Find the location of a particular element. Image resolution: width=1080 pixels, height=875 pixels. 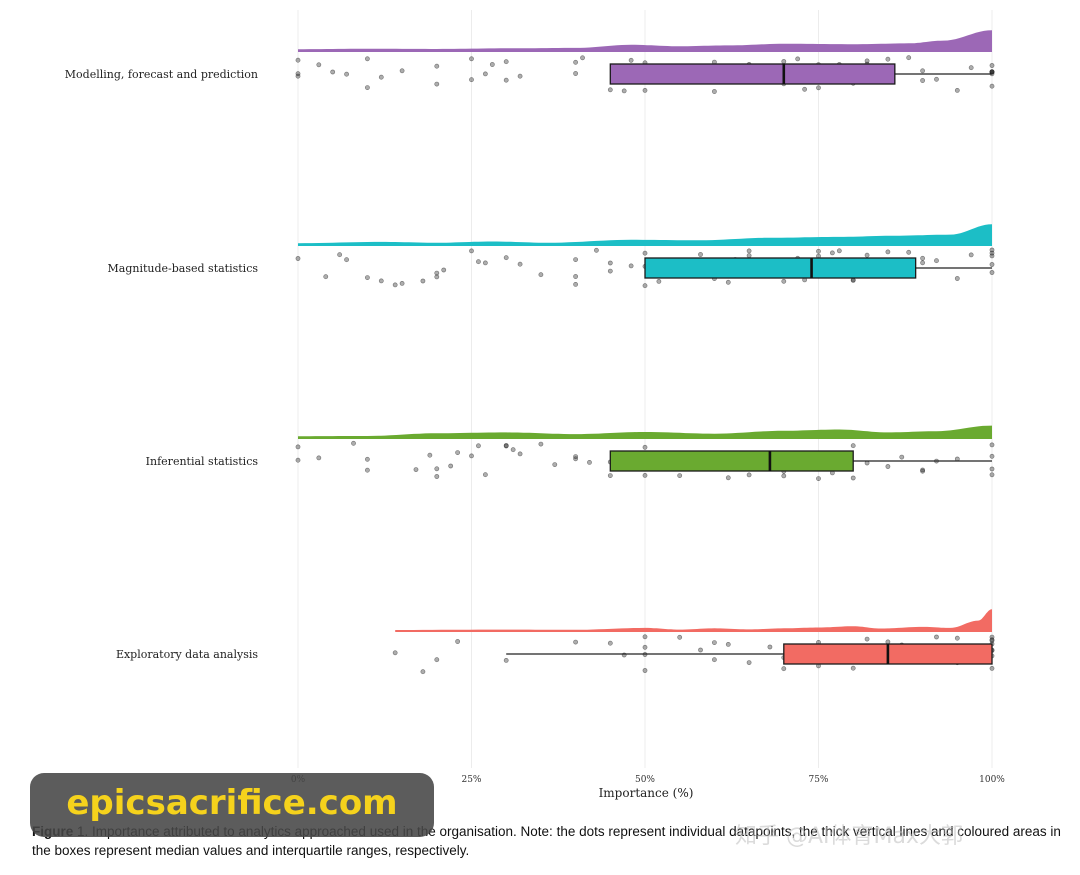

density-cloud-inferential-statistics is located at coordinates (645, 432).